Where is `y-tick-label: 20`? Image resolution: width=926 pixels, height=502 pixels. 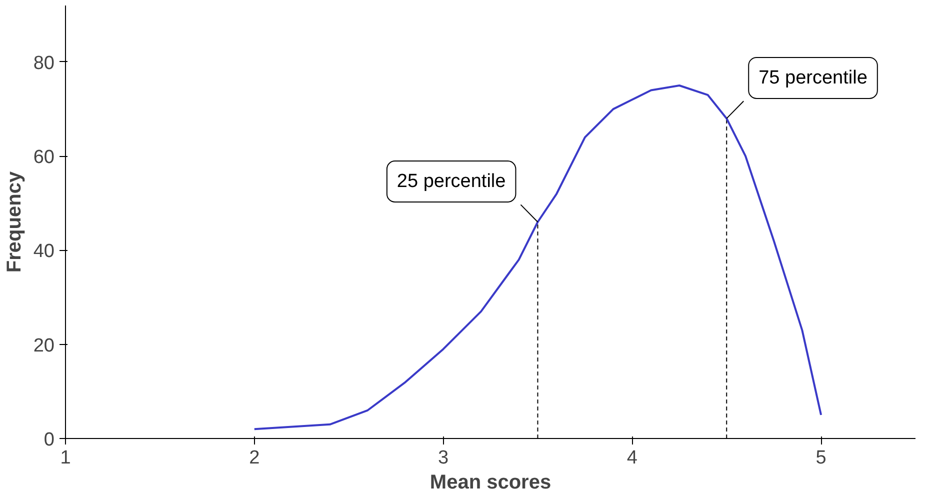 y-tick-label: 20 is located at coordinates (44, 345).